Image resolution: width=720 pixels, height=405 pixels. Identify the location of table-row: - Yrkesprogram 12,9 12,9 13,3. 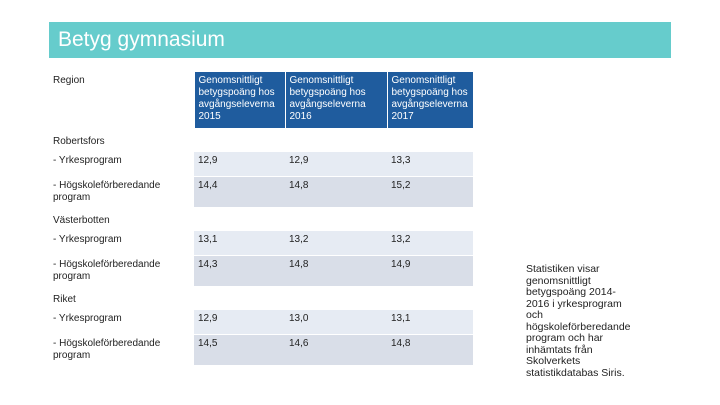
(261, 164).